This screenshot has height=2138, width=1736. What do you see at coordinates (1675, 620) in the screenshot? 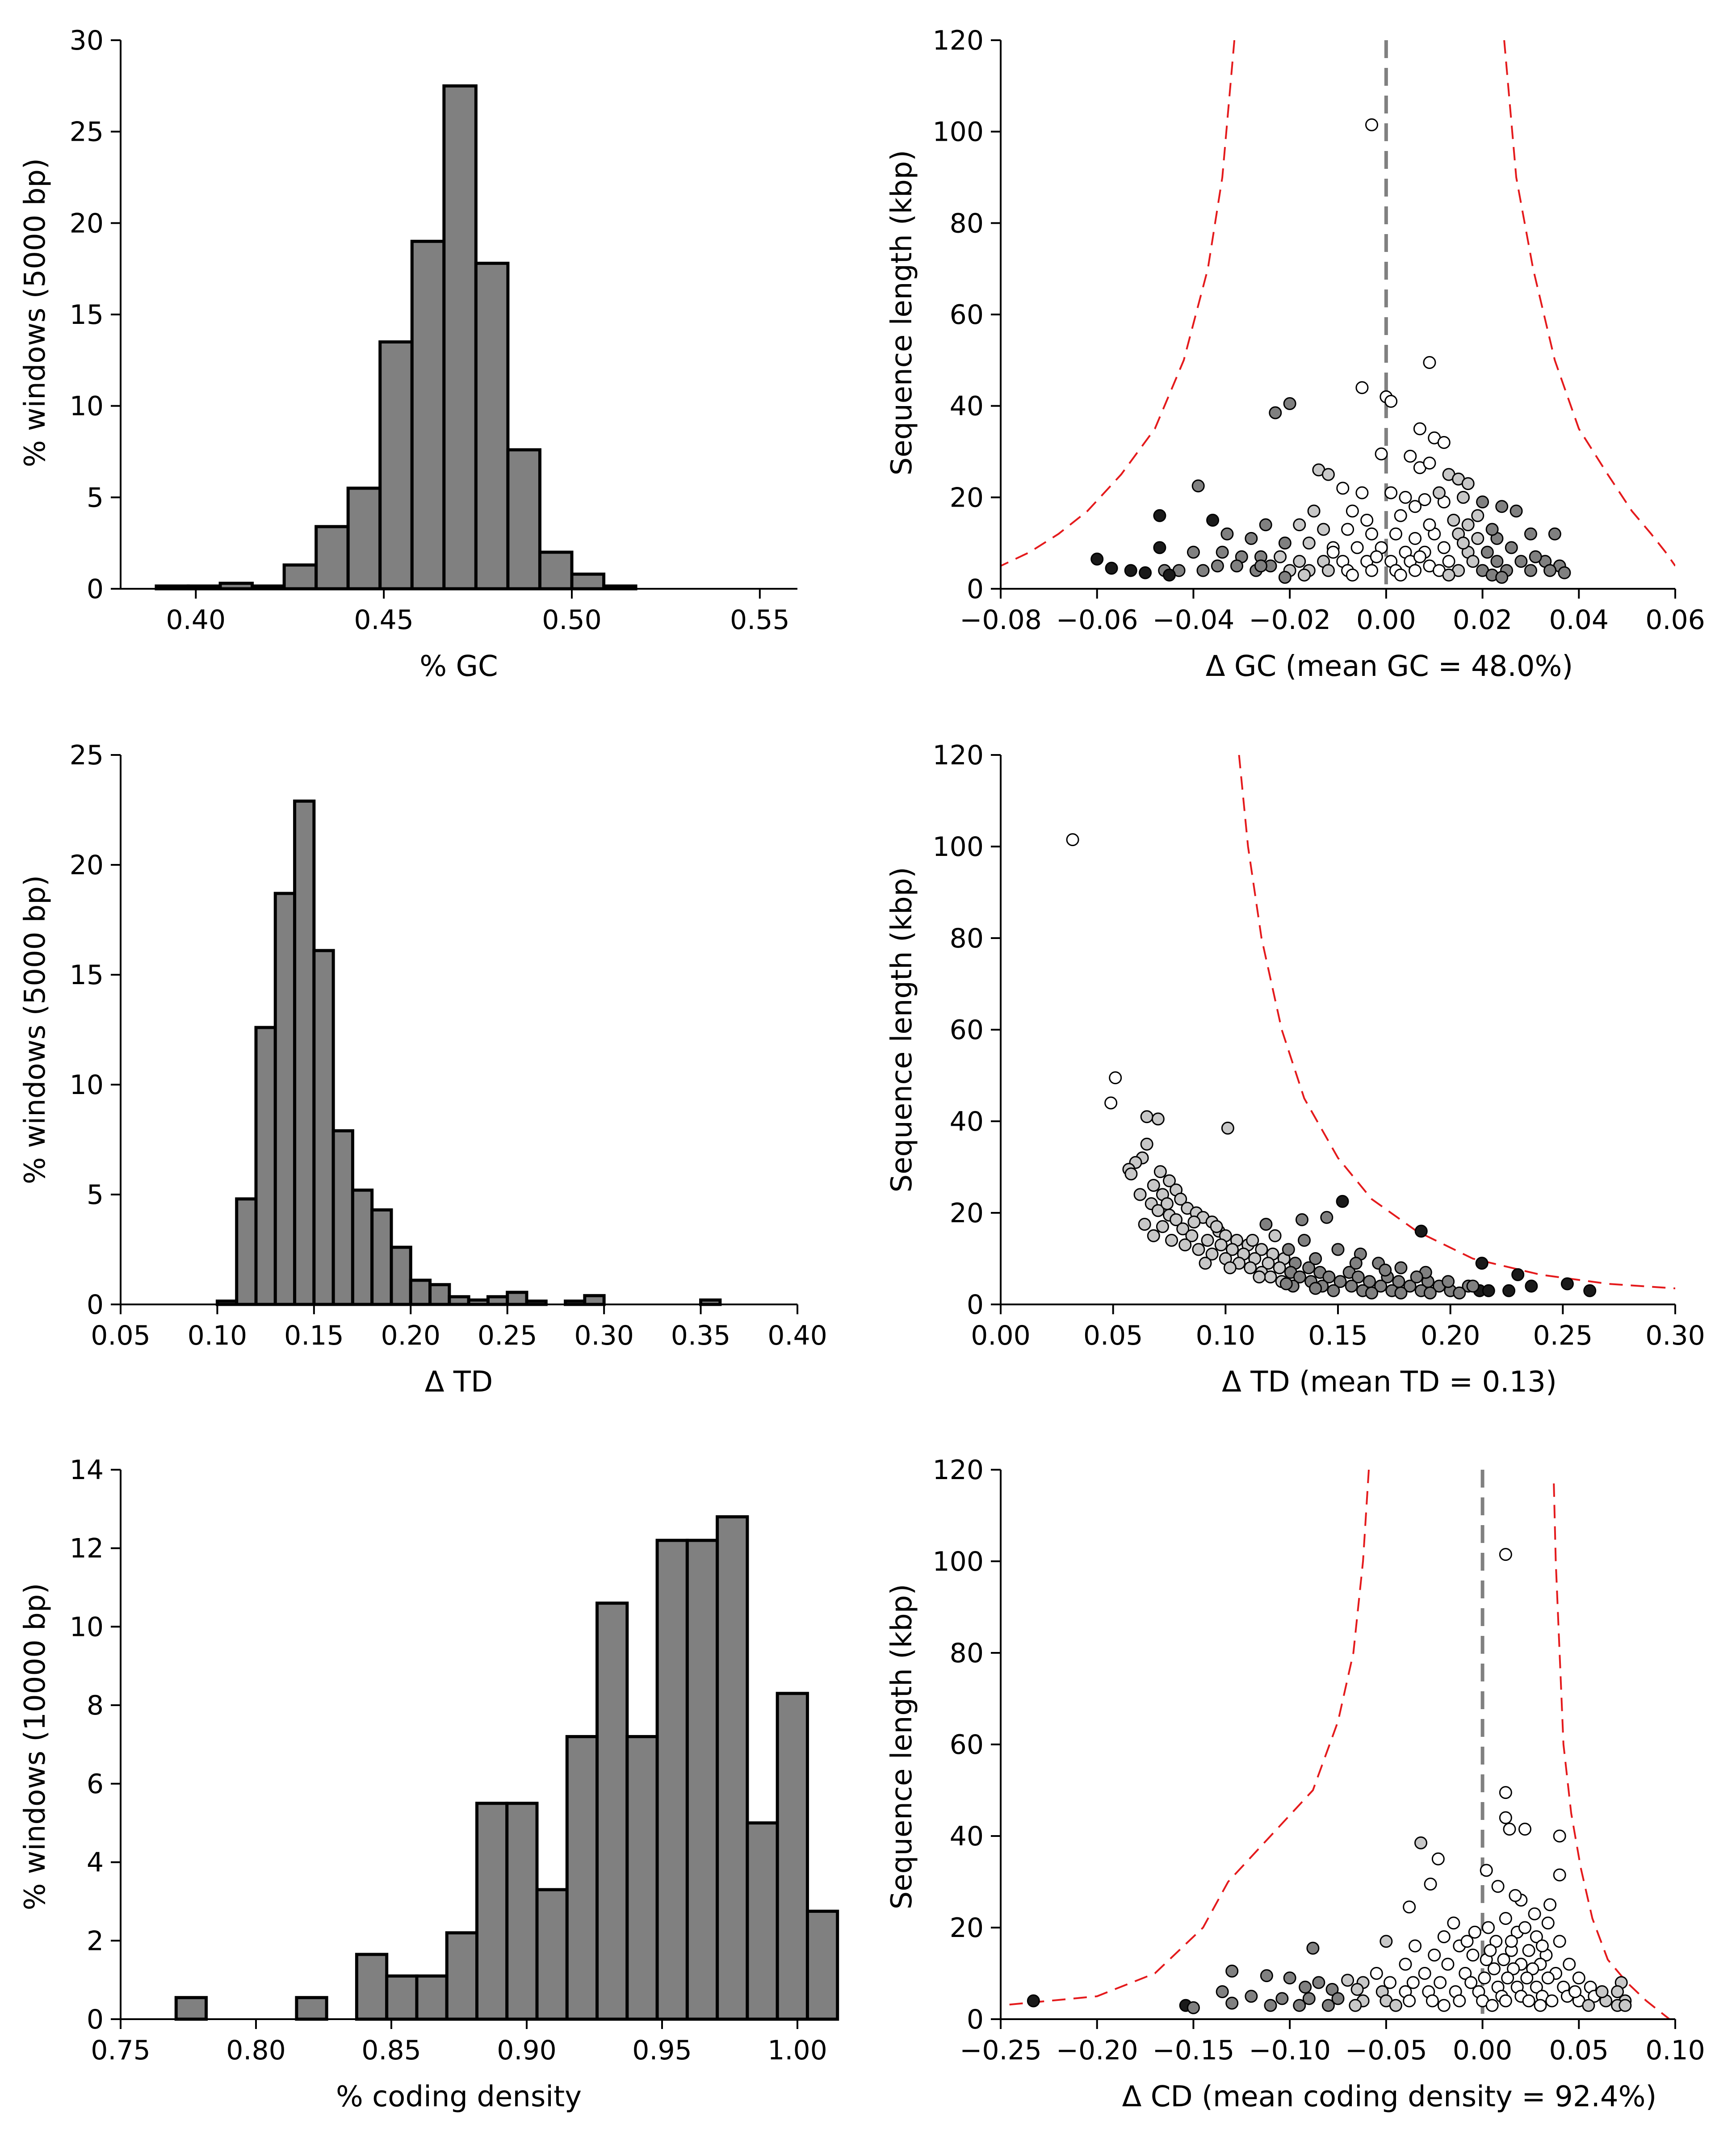
I see `x-tick-label: 0.06` at bounding box center [1675, 620].